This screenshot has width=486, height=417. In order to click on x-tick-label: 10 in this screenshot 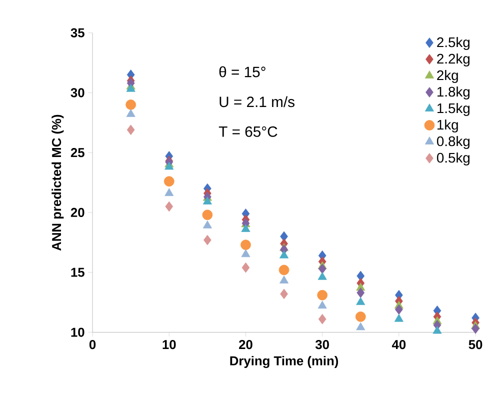, I will do `click(169, 345)`.